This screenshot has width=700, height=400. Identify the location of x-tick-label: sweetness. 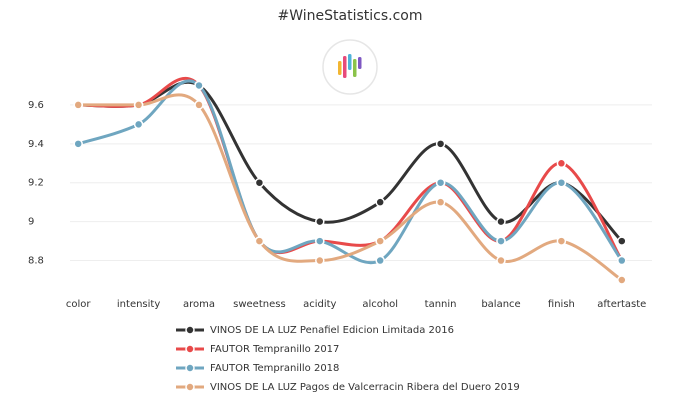
(259, 304).